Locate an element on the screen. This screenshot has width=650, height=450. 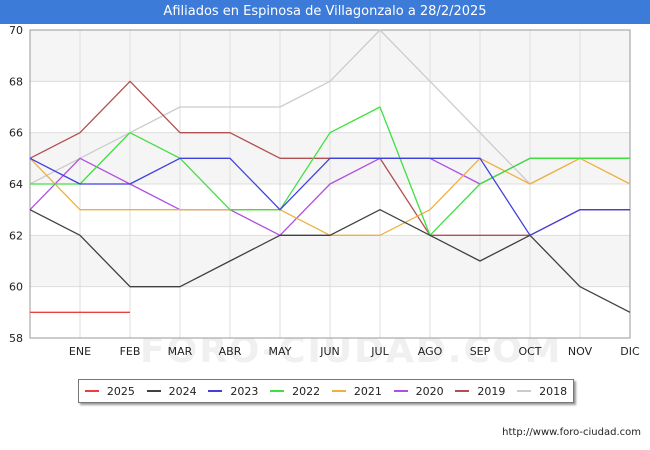
x-tick-label: JUN is located at coordinates (329, 351).